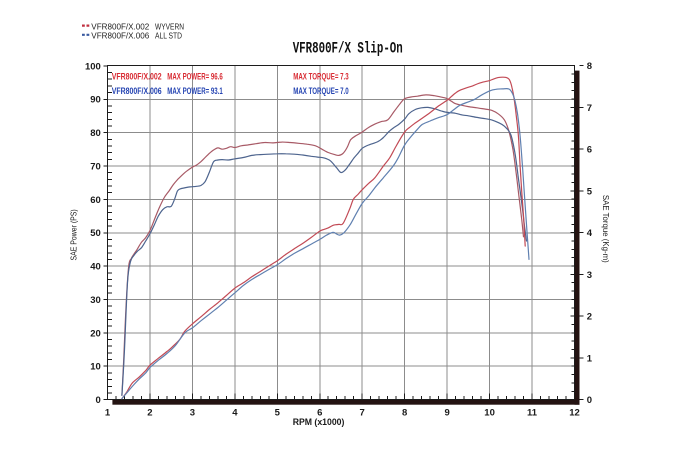  I want to click on svg-text: 50, so click(95, 233).